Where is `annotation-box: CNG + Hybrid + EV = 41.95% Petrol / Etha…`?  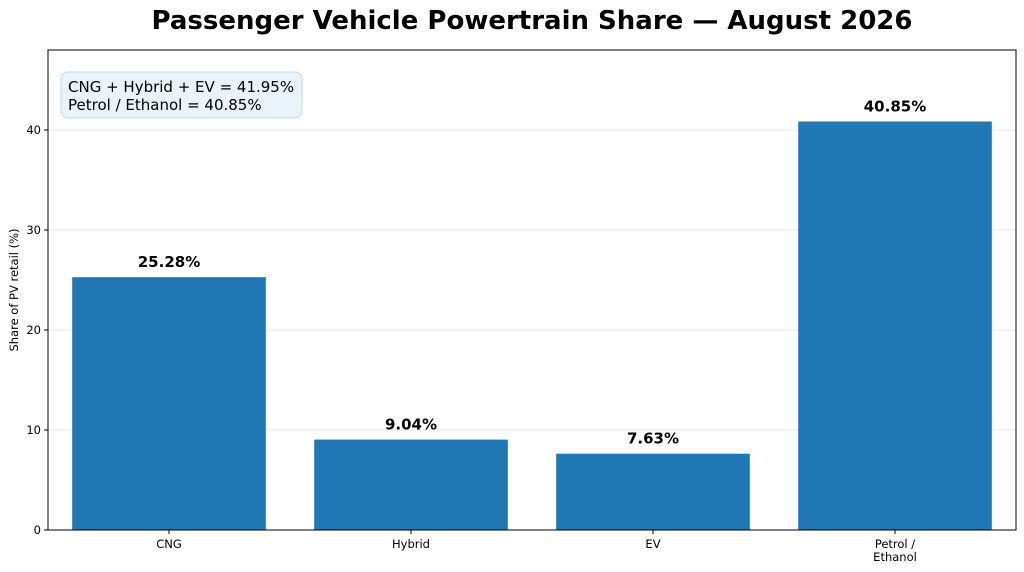
annotation-box: CNG + Hybrid + EV = 41.95% Petrol / Etha… is located at coordinates (181, 95).